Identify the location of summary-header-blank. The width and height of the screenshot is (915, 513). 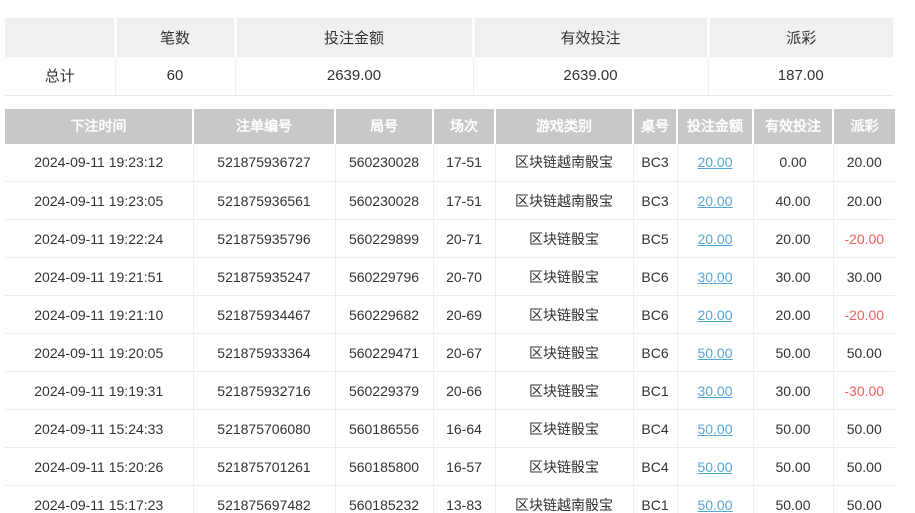
(60, 37).